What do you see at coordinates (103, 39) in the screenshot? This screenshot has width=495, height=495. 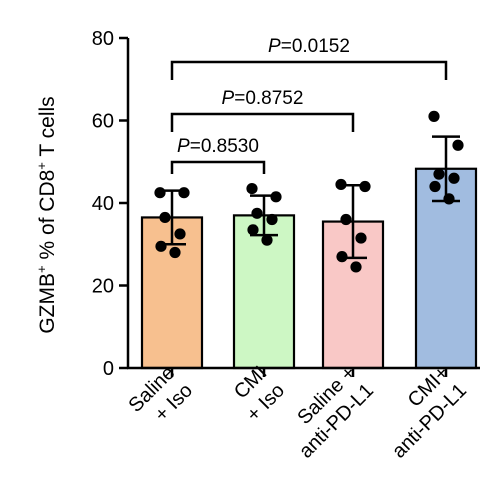 I see `y-tick-label-80: 80` at bounding box center [103, 39].